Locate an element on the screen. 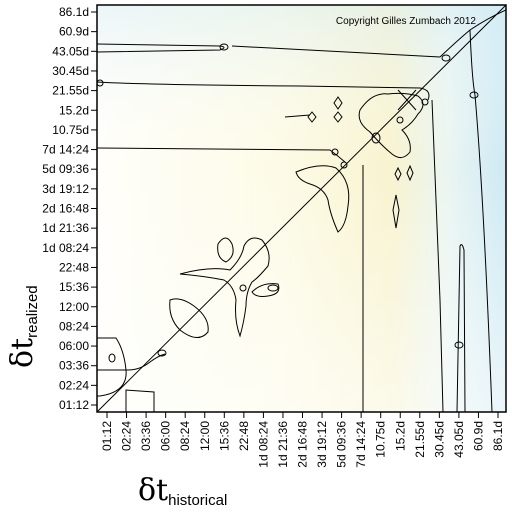 The width and height of the screenshot is (512, 512). x-tick-label: 2d 16:48 is located at coordinates (303, 444).